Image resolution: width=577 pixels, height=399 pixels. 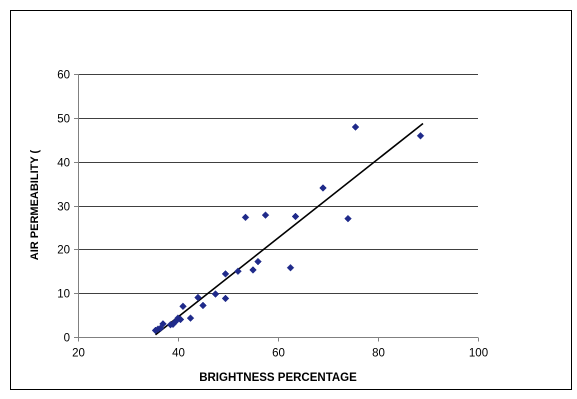 I want to click on x-tick-label: 20, so click(x=78, y=354).